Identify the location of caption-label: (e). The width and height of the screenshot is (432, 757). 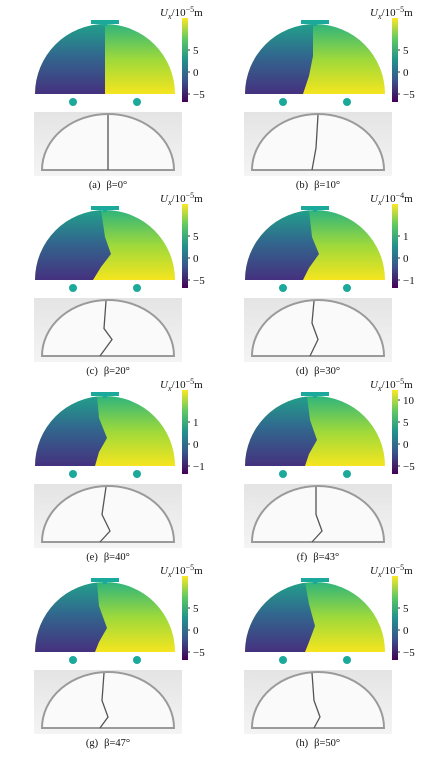
(92, 557).